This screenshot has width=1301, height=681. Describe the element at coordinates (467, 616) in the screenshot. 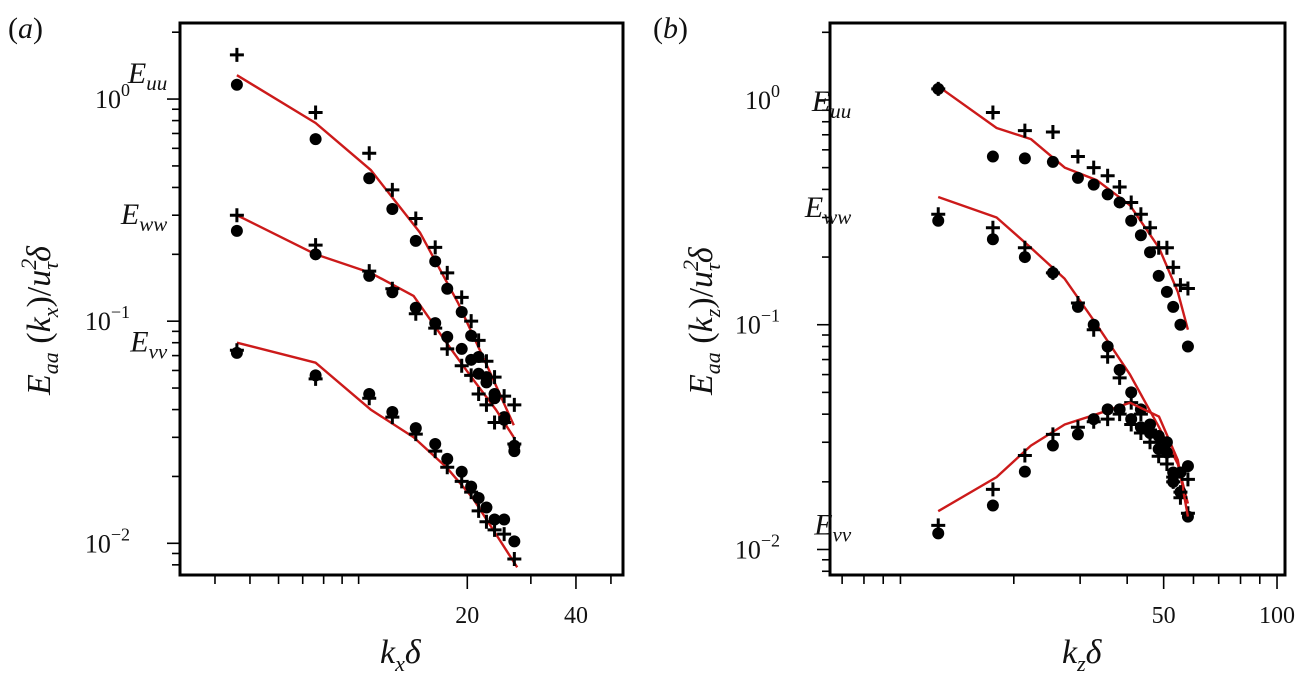

I see `x-tick-label: 20` at that location.